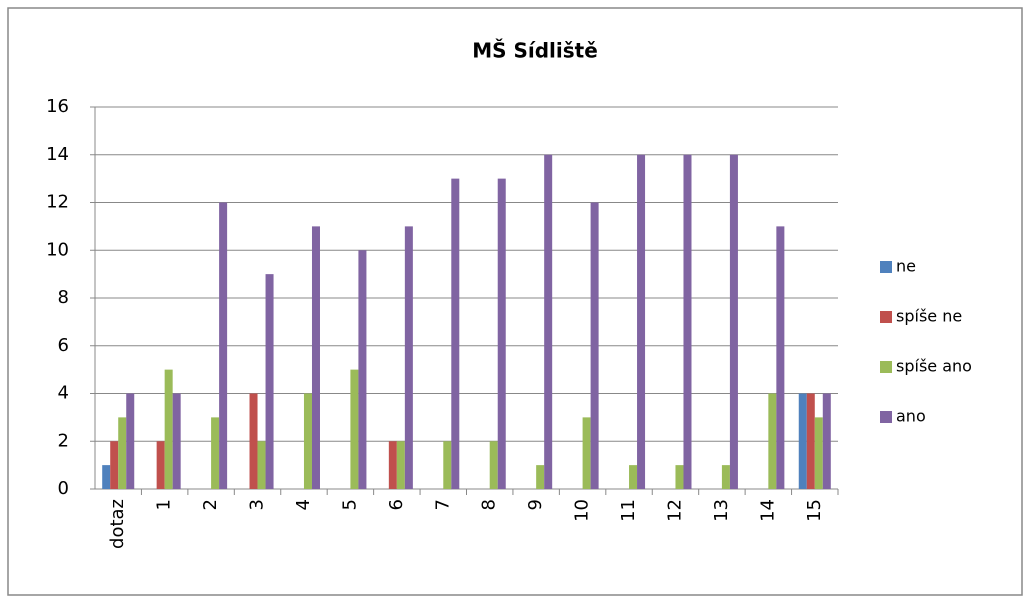 This screenshot has height=607, width=1031. What do you see at coordinates (489, 504) in the screenshot?
I see `x-tick-label: 8` at bounding box center [489, 504].